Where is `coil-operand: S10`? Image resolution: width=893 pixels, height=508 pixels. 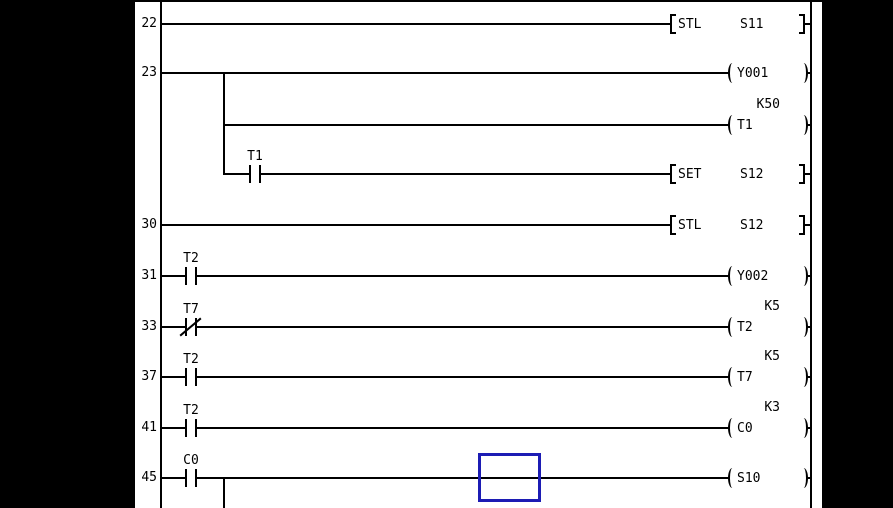
coil-operand: S10 is located at coordinates (749, 478).